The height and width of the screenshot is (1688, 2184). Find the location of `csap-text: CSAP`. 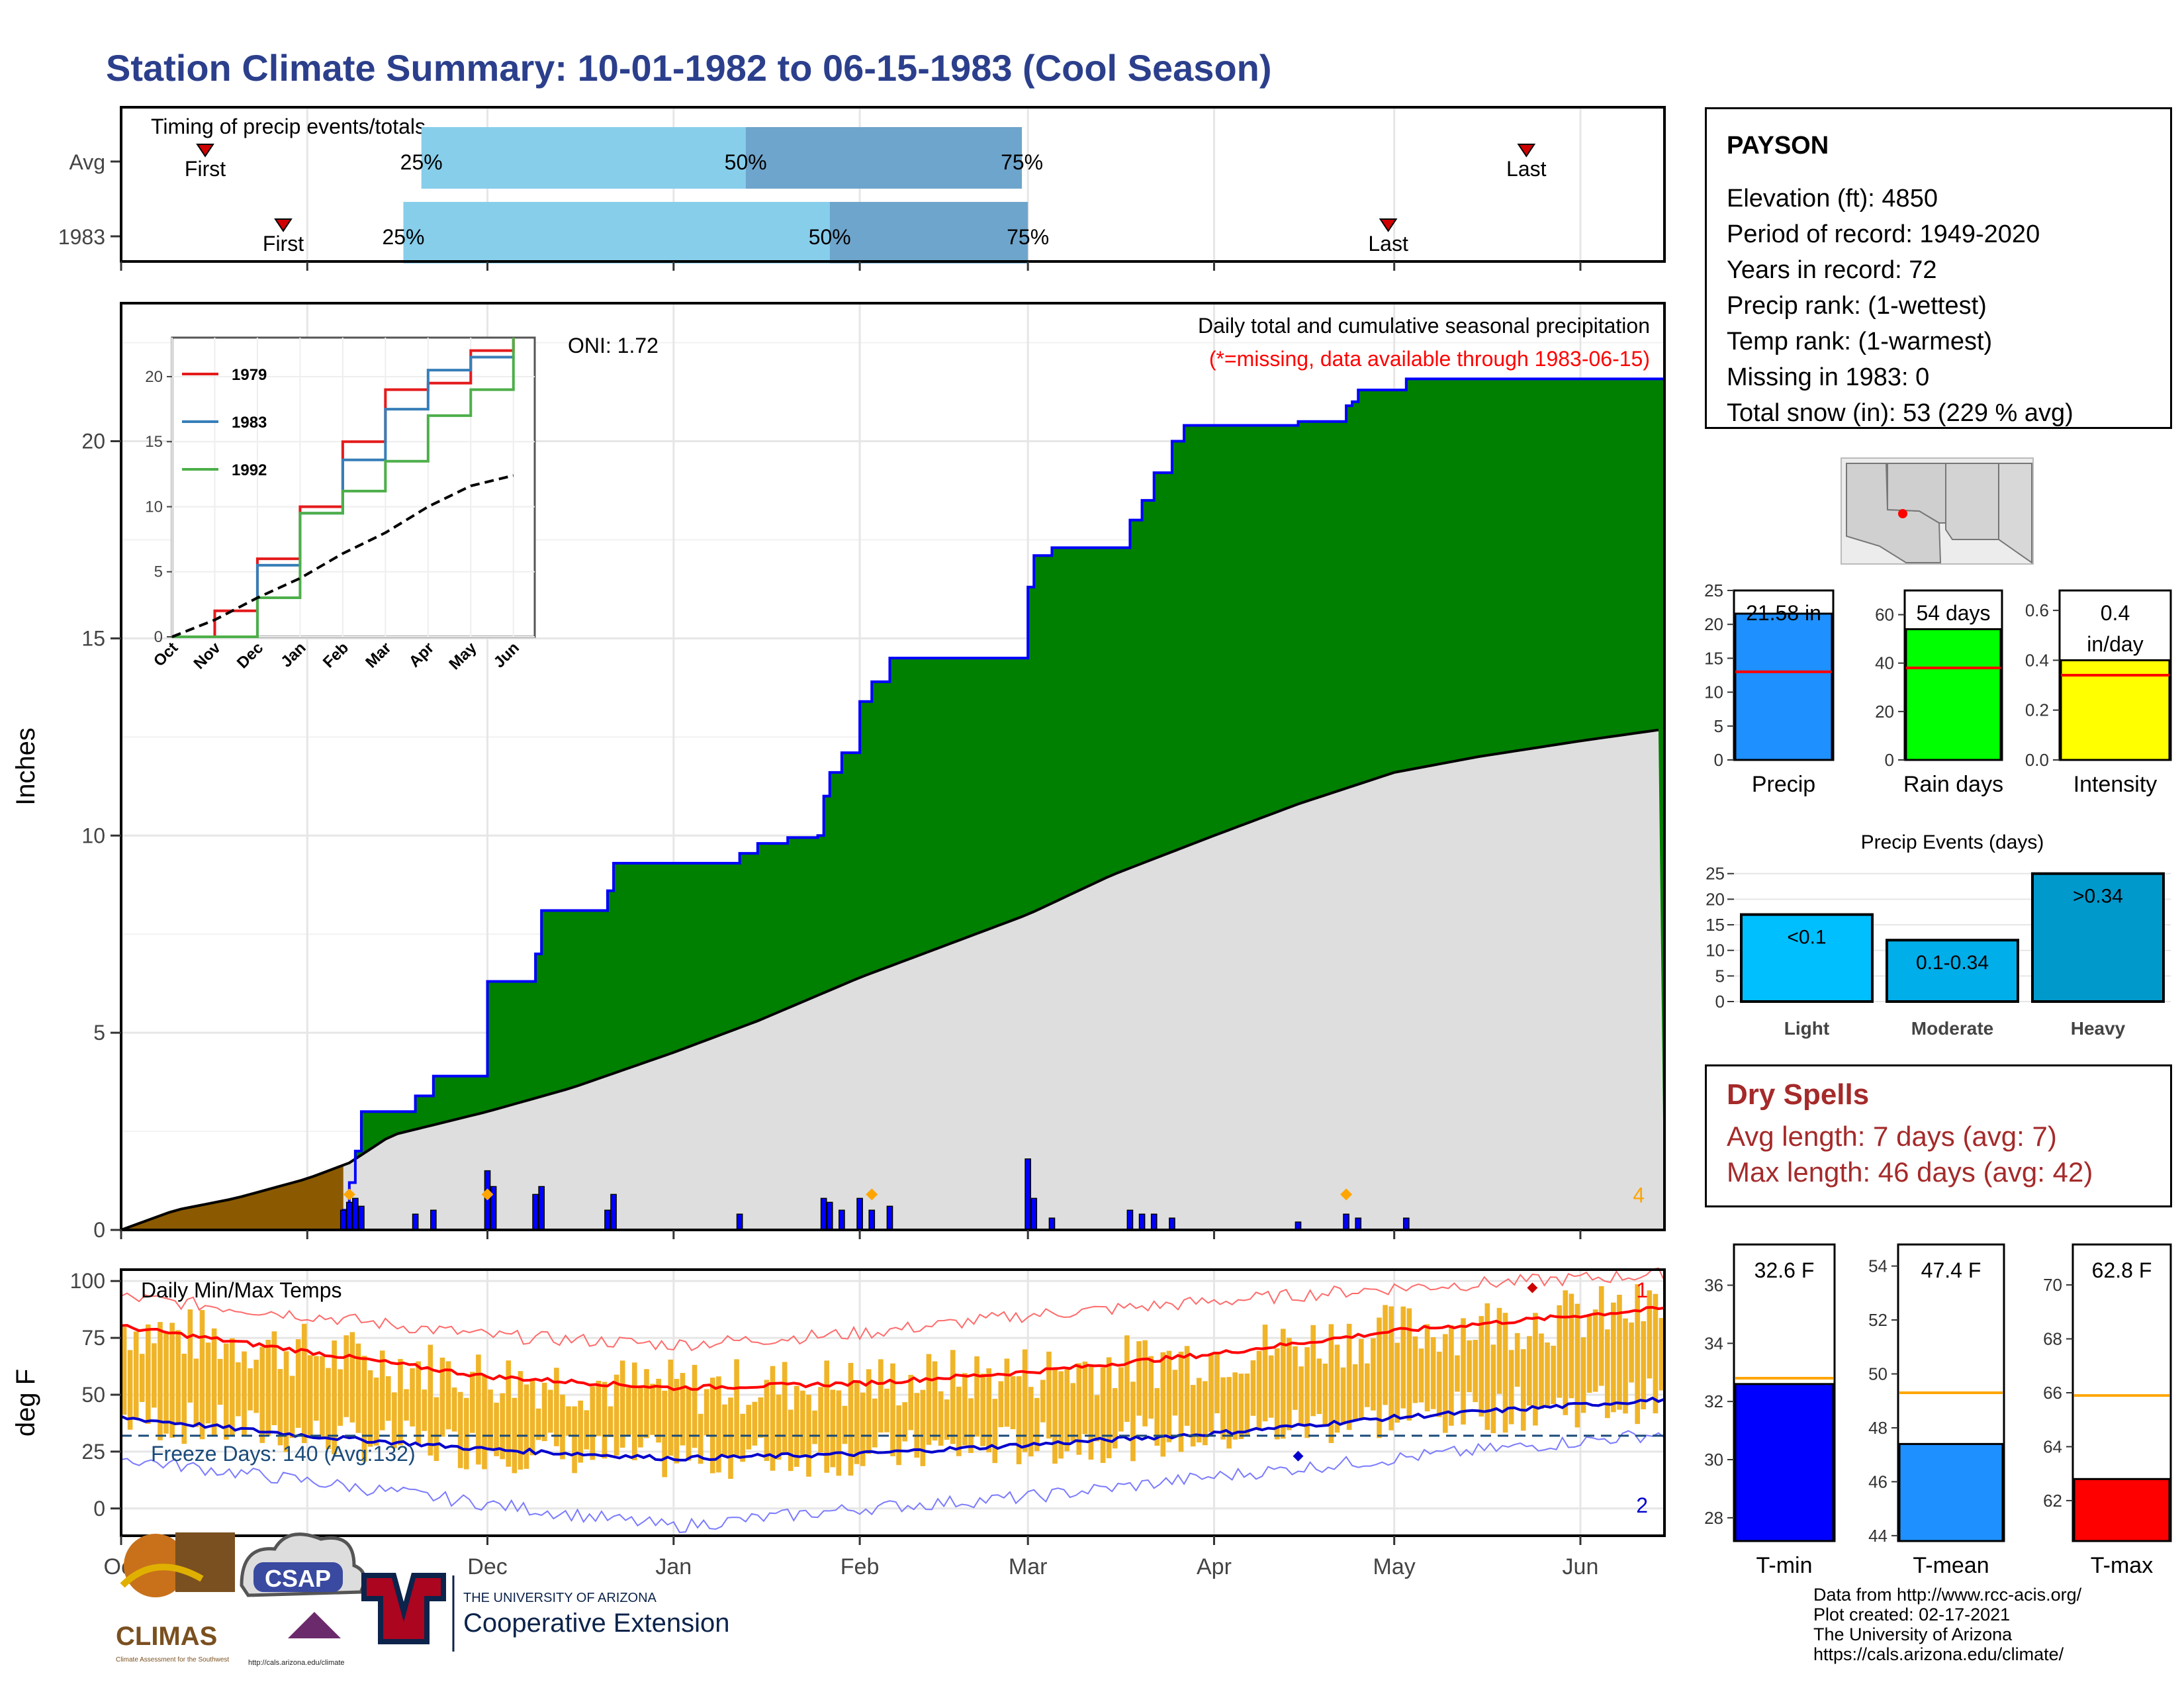

csap-text: CSAP is located at coordinates (298, 1578).